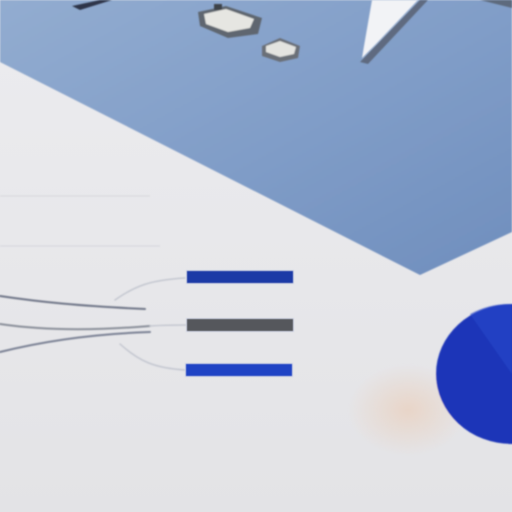 The image size is (512, 512). I want to click on faint-rule-lines, so click(80, 221).